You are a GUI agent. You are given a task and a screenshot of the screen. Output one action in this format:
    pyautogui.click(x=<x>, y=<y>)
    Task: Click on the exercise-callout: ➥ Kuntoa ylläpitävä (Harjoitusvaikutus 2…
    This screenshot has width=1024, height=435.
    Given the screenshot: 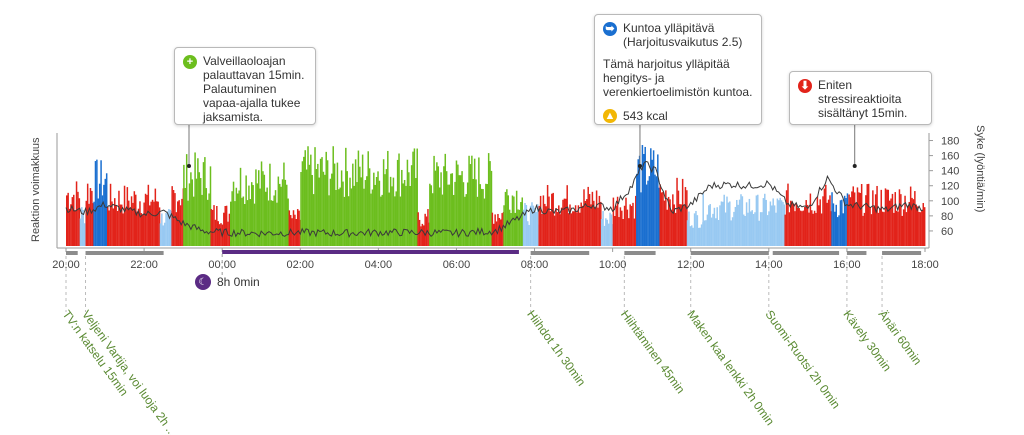 What is the action you would take?
    pyautogui.click(x=678, y=69)
    